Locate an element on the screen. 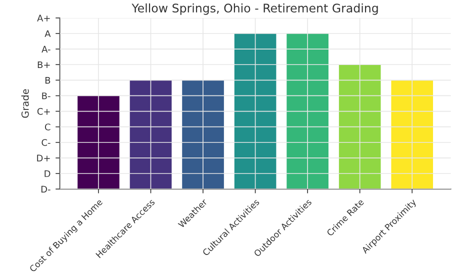 The image size is (460, 276). text: C- is located at coordinates (46, 142).